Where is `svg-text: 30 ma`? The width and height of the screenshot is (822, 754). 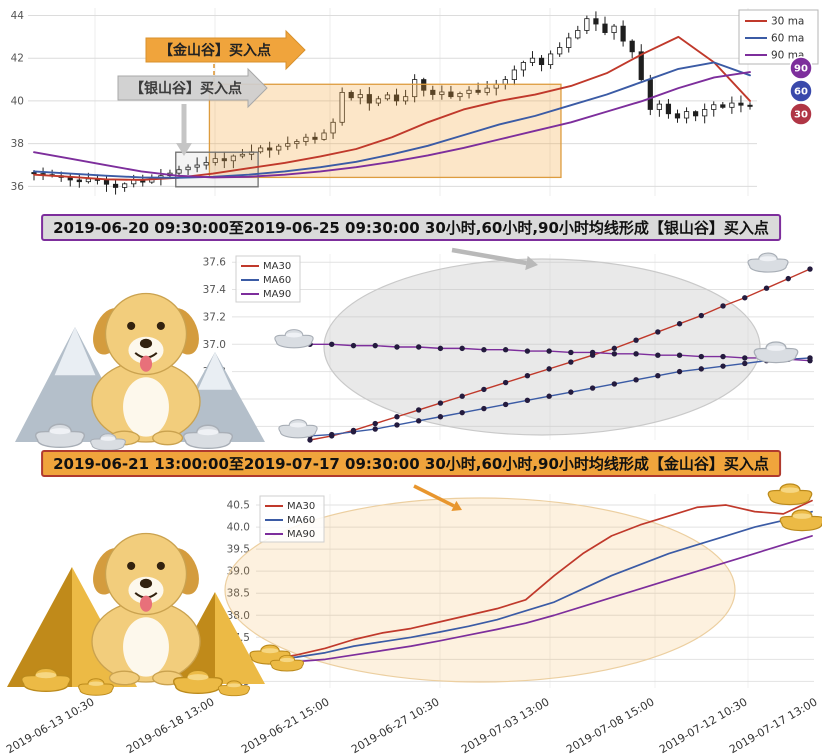
svg-text: 30 ma is located at coordinates (787, 22).